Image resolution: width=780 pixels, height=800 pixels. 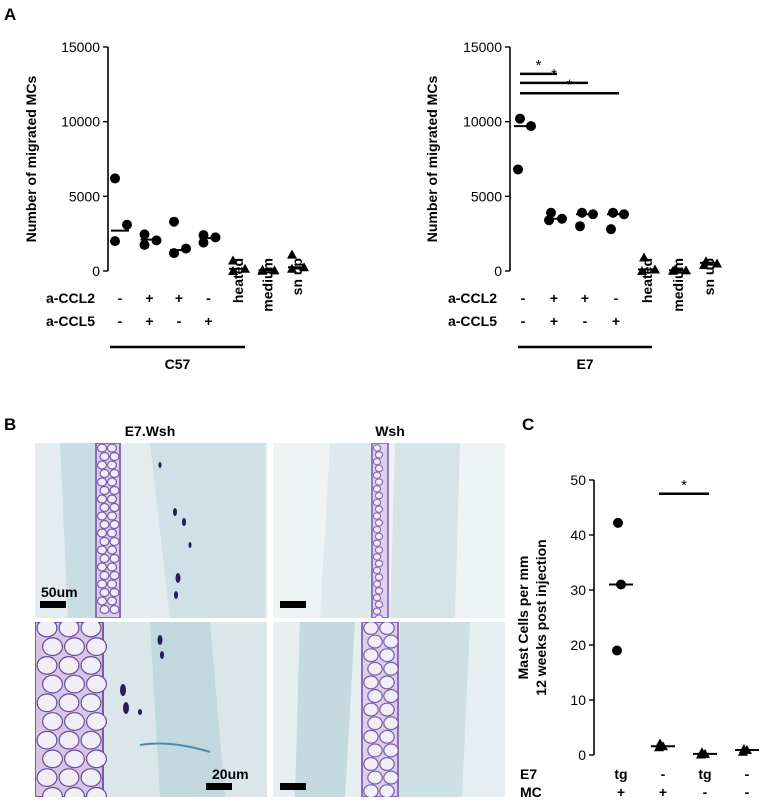 I want to click on row-sign: tg, so click(x=704, y=774).